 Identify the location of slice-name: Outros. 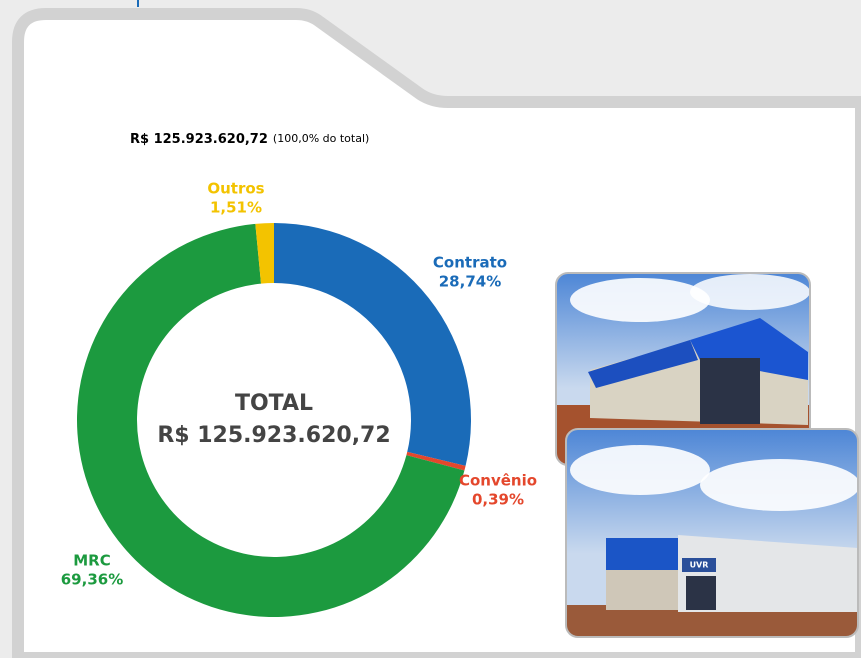
(235, 189).